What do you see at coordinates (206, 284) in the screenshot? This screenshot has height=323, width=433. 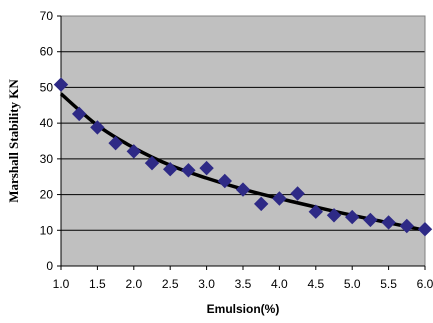 I see `x-tick-label-4: 3.0` at bounding box center [206, 284].